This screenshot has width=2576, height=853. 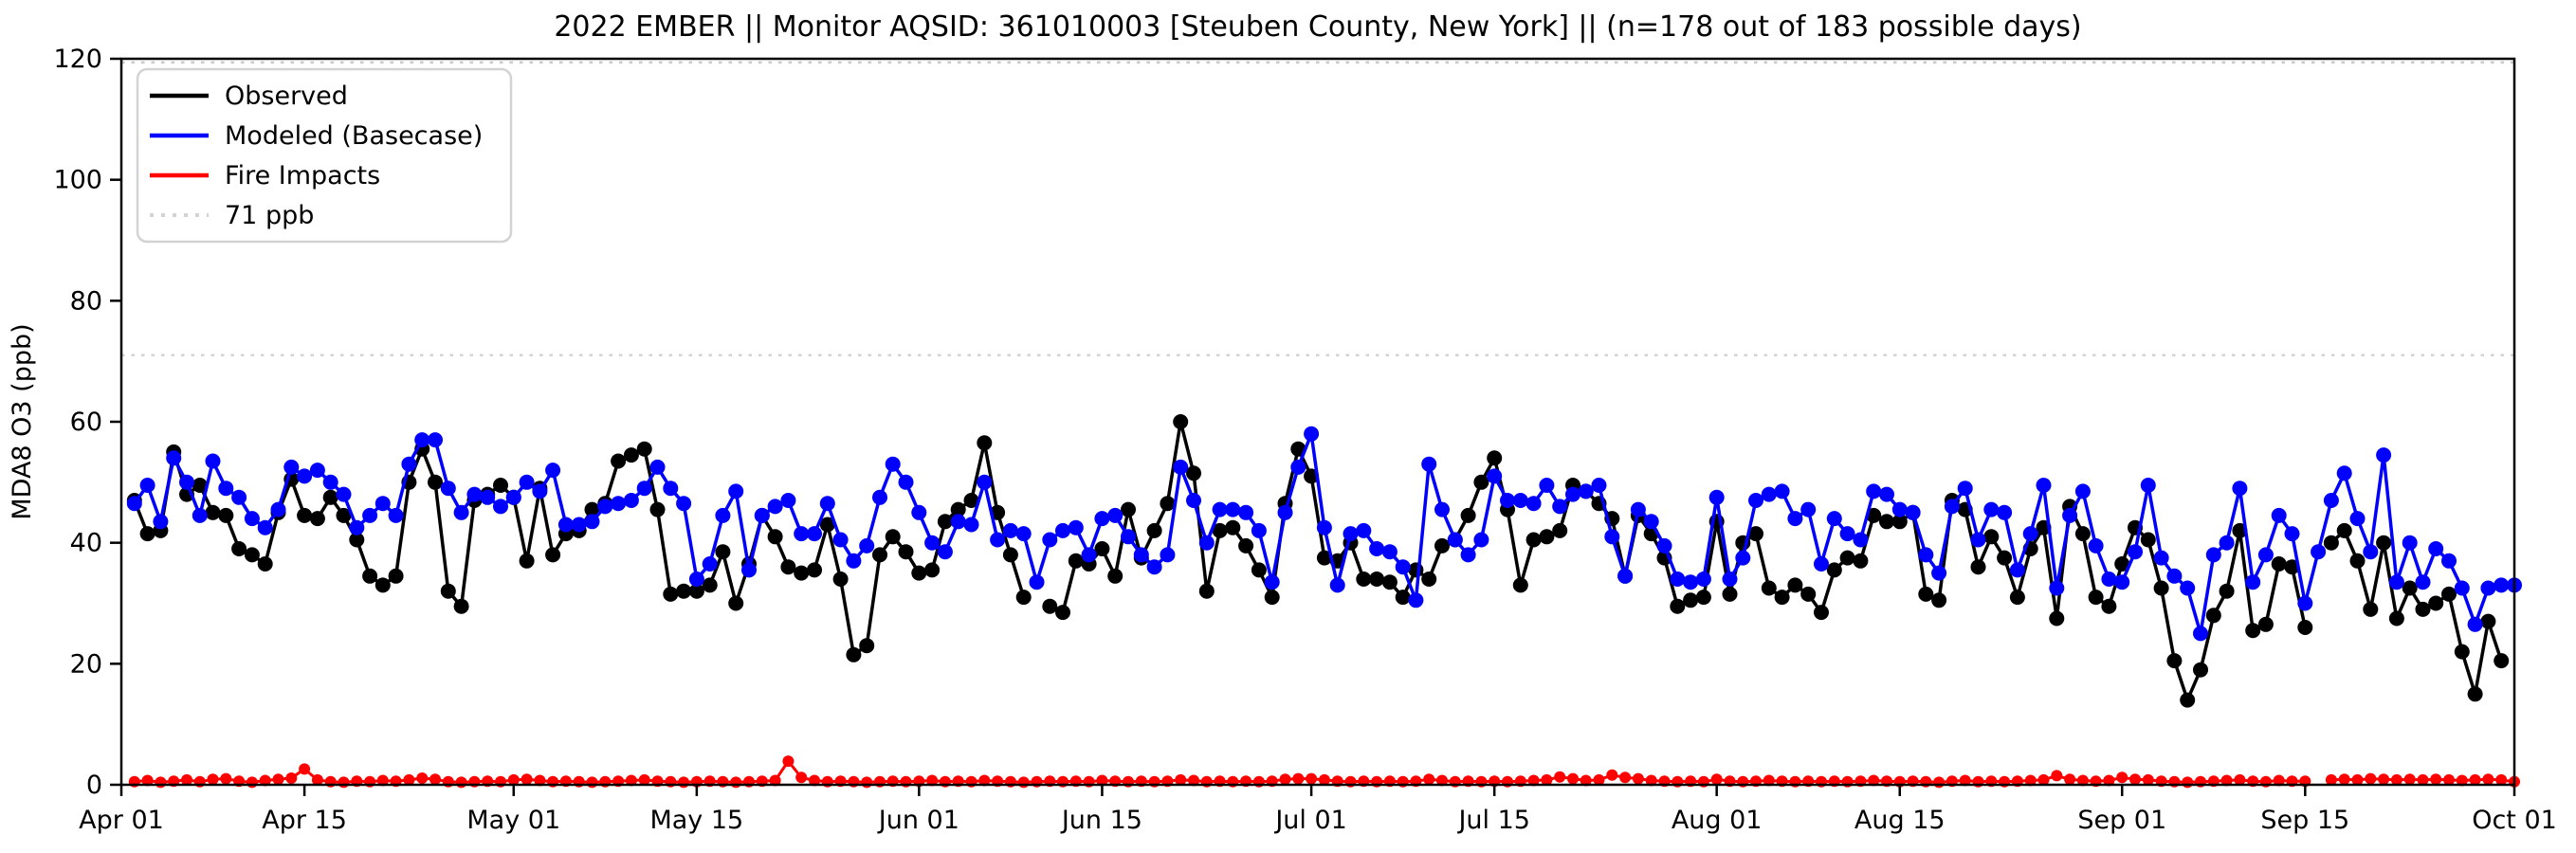 I want to click on x-tick-label: Oct 01, so click(x=2514, y=820).